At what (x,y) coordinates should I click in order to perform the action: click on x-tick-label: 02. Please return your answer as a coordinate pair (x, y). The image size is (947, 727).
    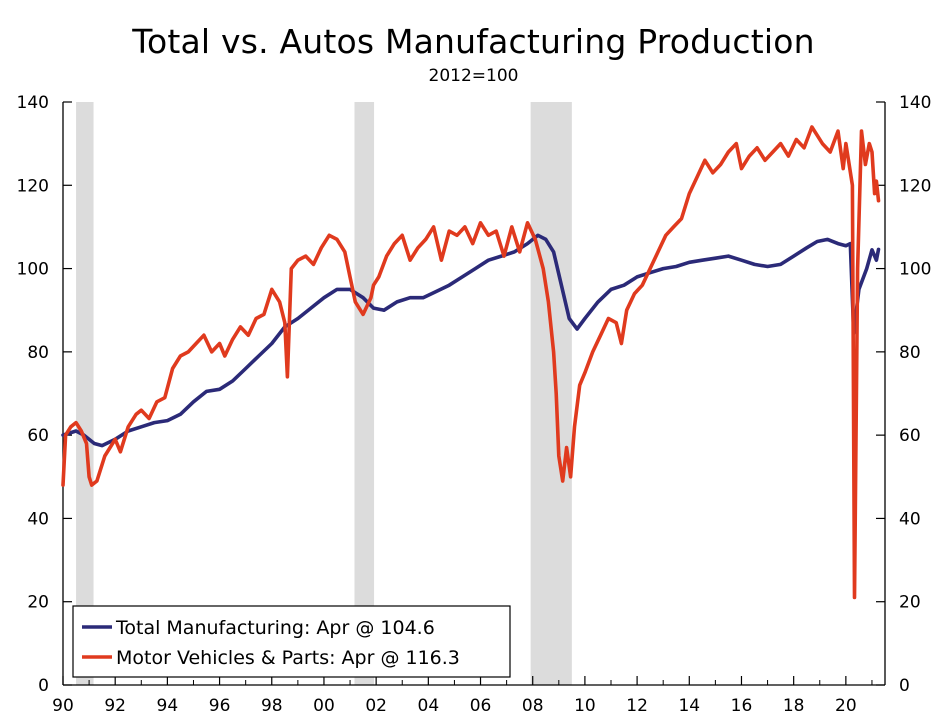
    Looking at the image, I should click on (376, 706).